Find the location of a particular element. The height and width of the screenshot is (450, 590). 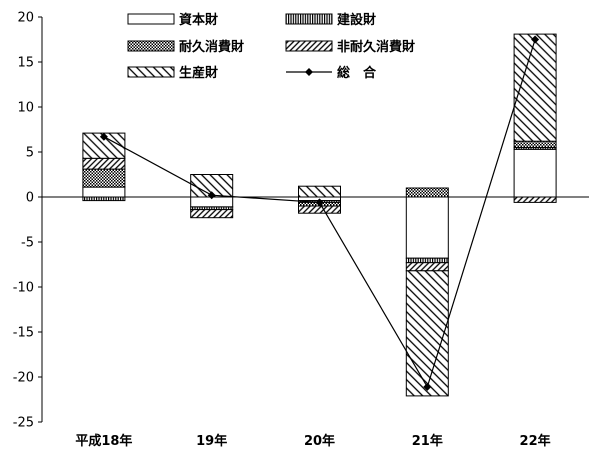

legend-swatch-durable-consumer-goods is located at coordinates (151, 46).